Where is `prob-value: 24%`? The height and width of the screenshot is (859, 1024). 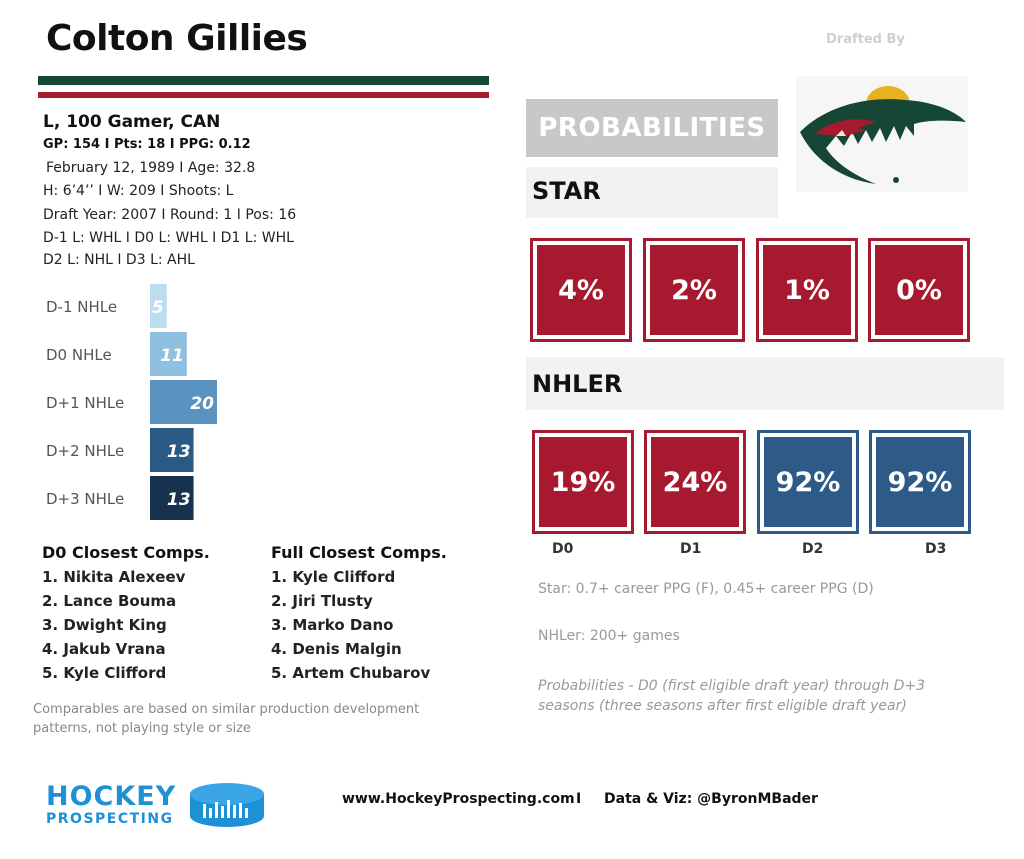 prob-value: 24% is located at coordinates (695, 482).